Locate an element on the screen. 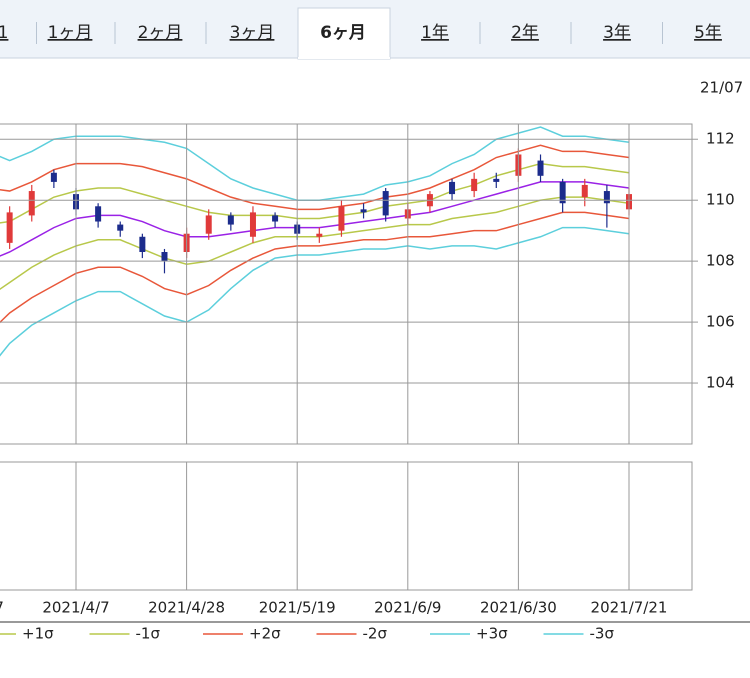 The width and height of the screenshot is (750, 678). legend-label: -2σ is located at coordinates (375, 634).